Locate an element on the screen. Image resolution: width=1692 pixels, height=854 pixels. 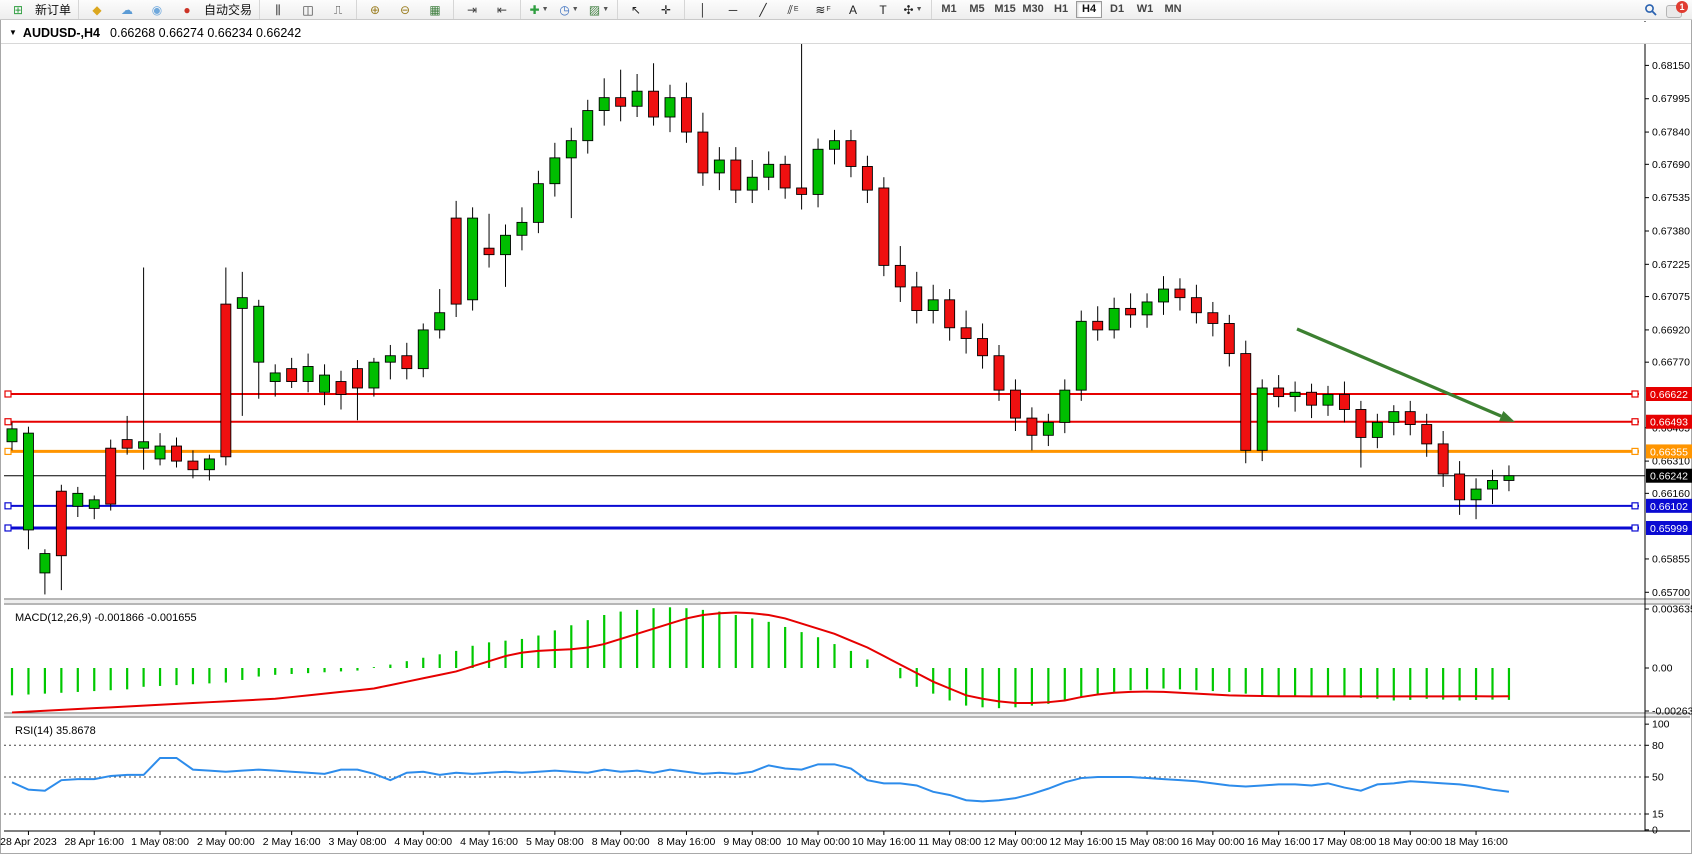
toolbar-right: 1 is located at coordinates (1664, 9).